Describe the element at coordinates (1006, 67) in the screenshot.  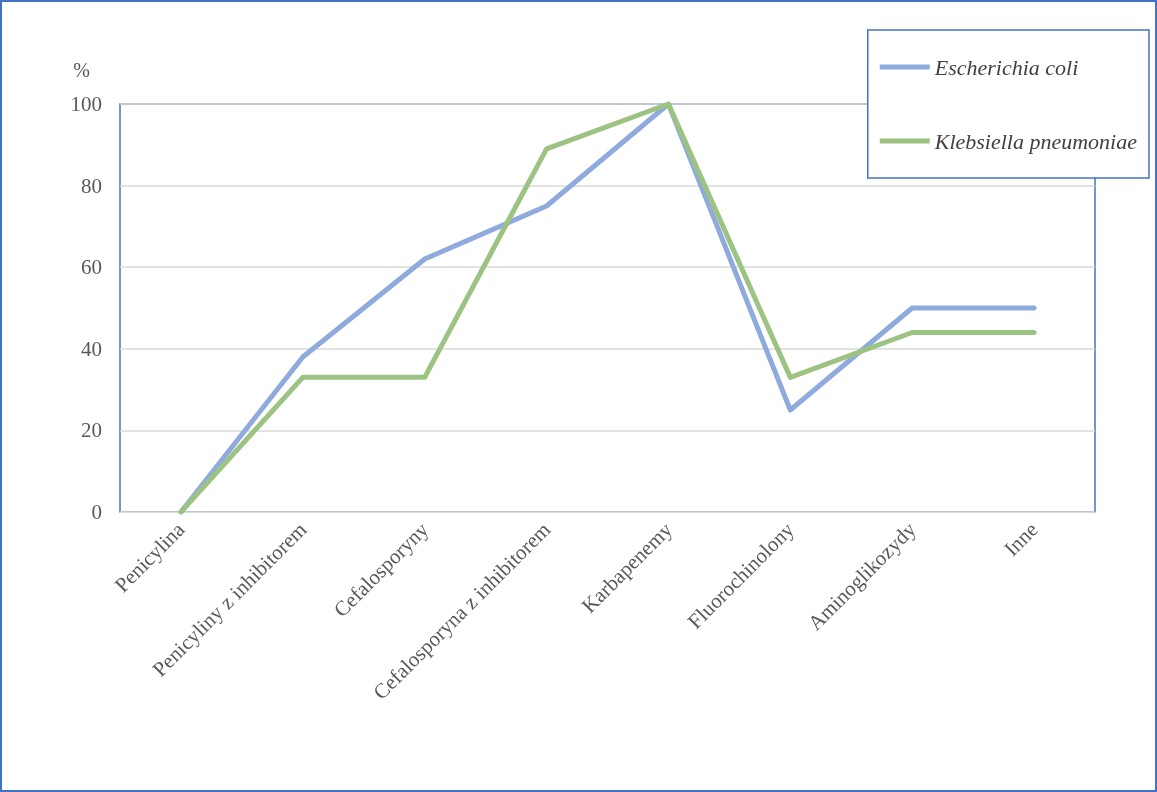
I see `legend-label: Escherichia coli` at that location.